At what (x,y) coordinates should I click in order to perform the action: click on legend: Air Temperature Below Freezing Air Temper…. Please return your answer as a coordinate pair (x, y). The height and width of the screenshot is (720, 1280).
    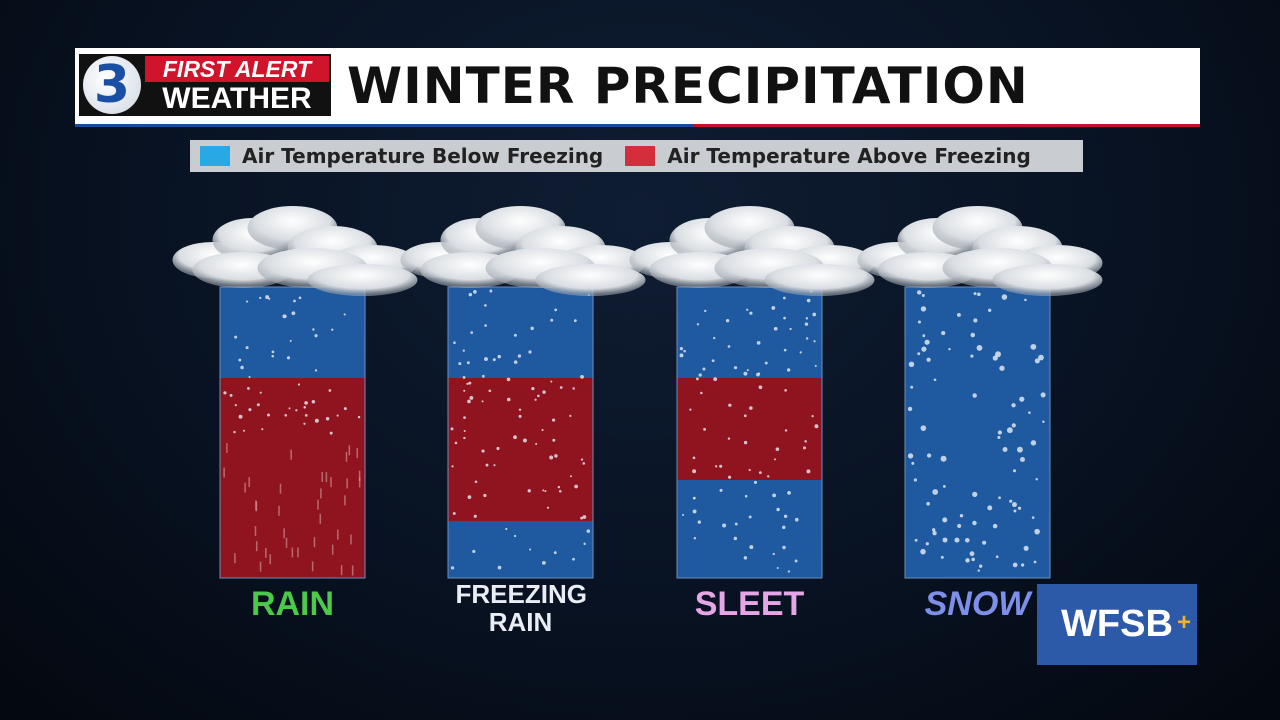
    Looking at the image, I should click on (636, 156).